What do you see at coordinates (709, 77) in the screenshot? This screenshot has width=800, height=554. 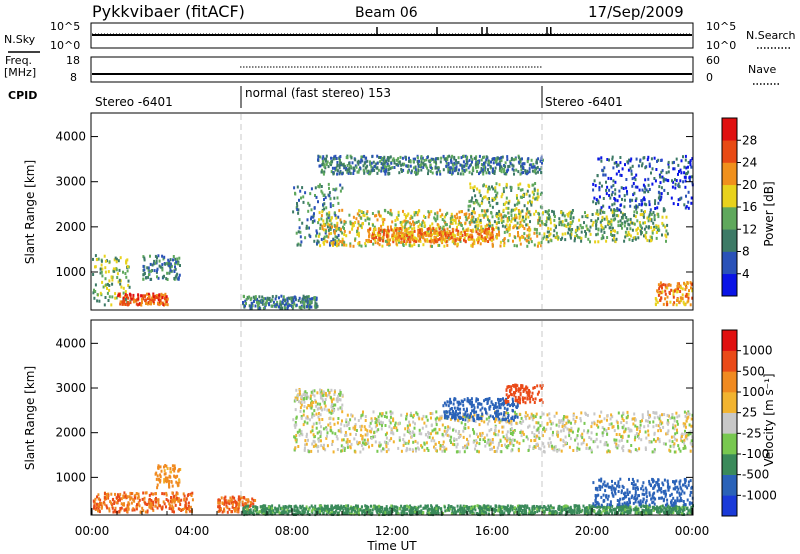 I see `freq-right-tick-low: 0` at bounding box center [709, 77].